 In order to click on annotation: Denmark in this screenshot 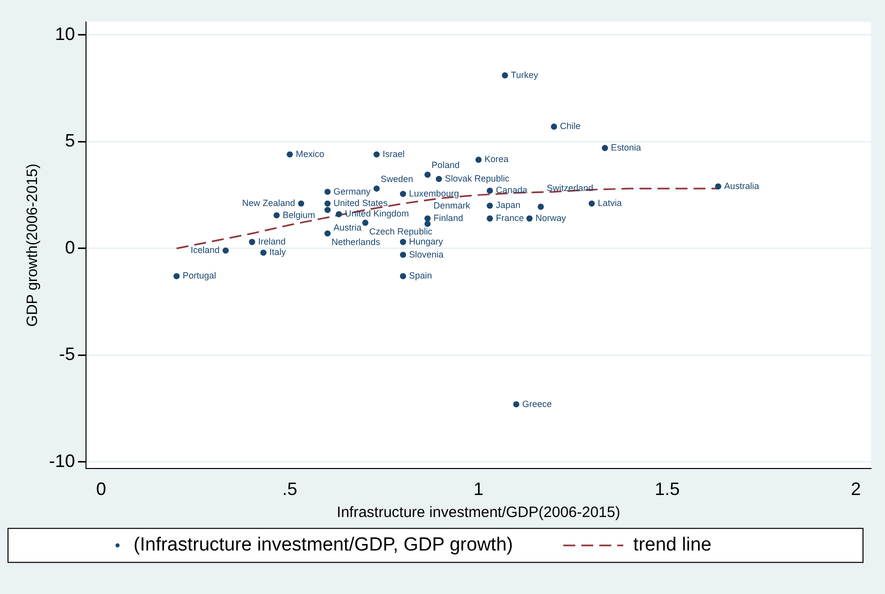, I will do `click(452, 205)`.